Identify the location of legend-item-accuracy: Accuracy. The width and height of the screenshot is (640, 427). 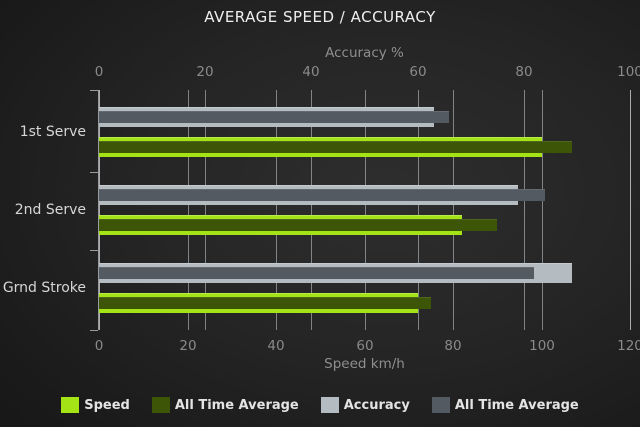
(365, 405).